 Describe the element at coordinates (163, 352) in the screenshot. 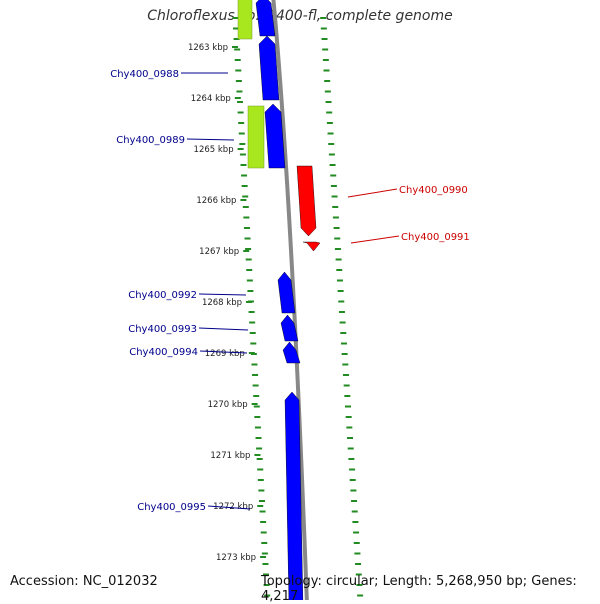

I see `gene-label-chy400-0994: Chy400_0994` at that location.